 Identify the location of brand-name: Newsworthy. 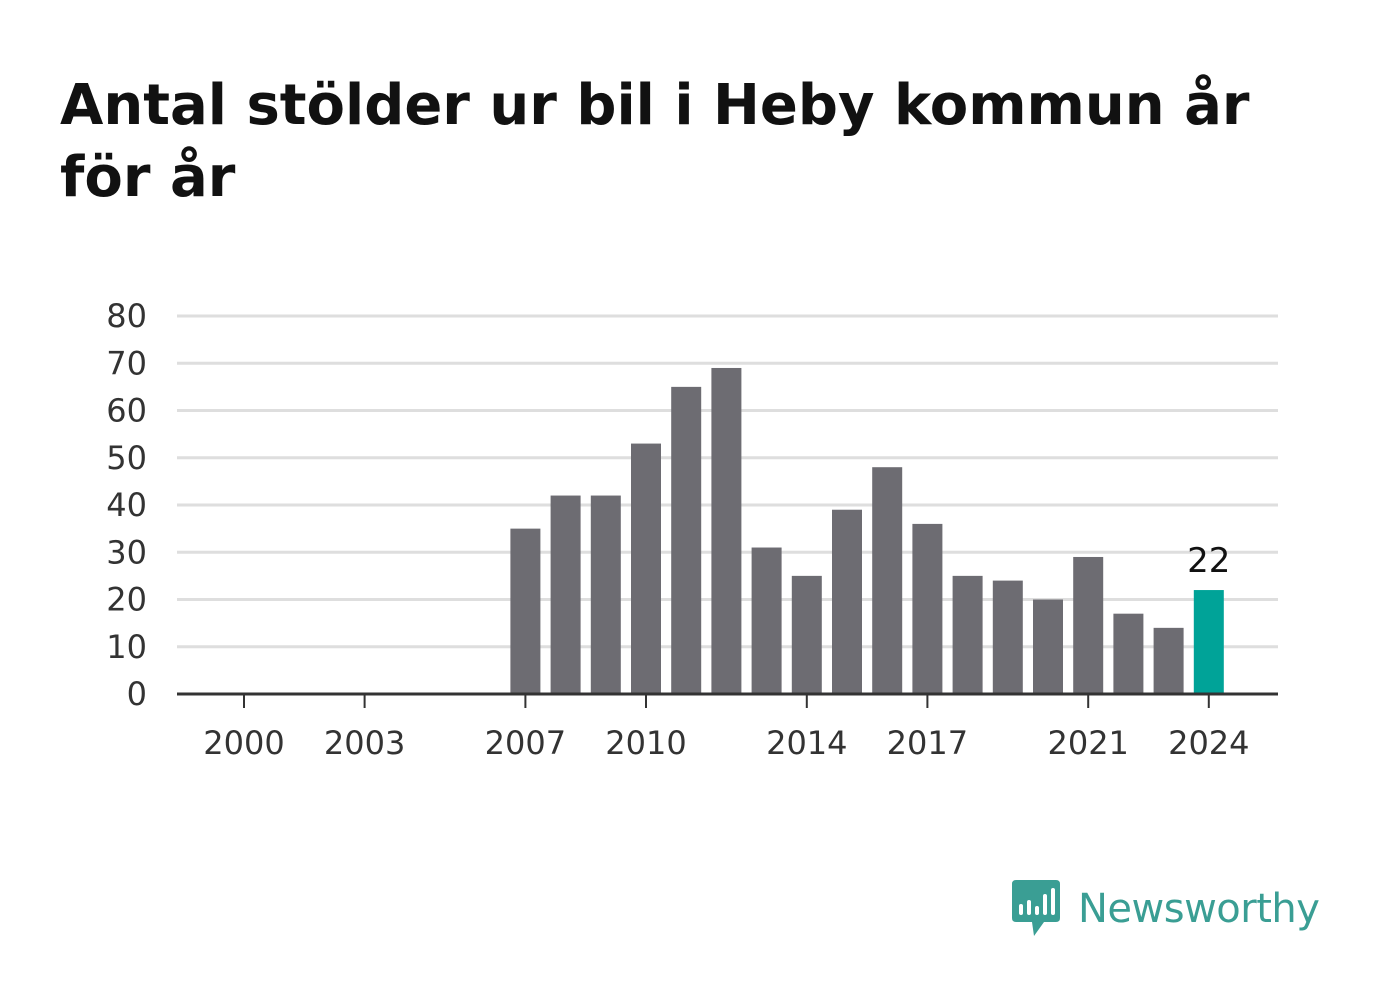
(1199, 909).